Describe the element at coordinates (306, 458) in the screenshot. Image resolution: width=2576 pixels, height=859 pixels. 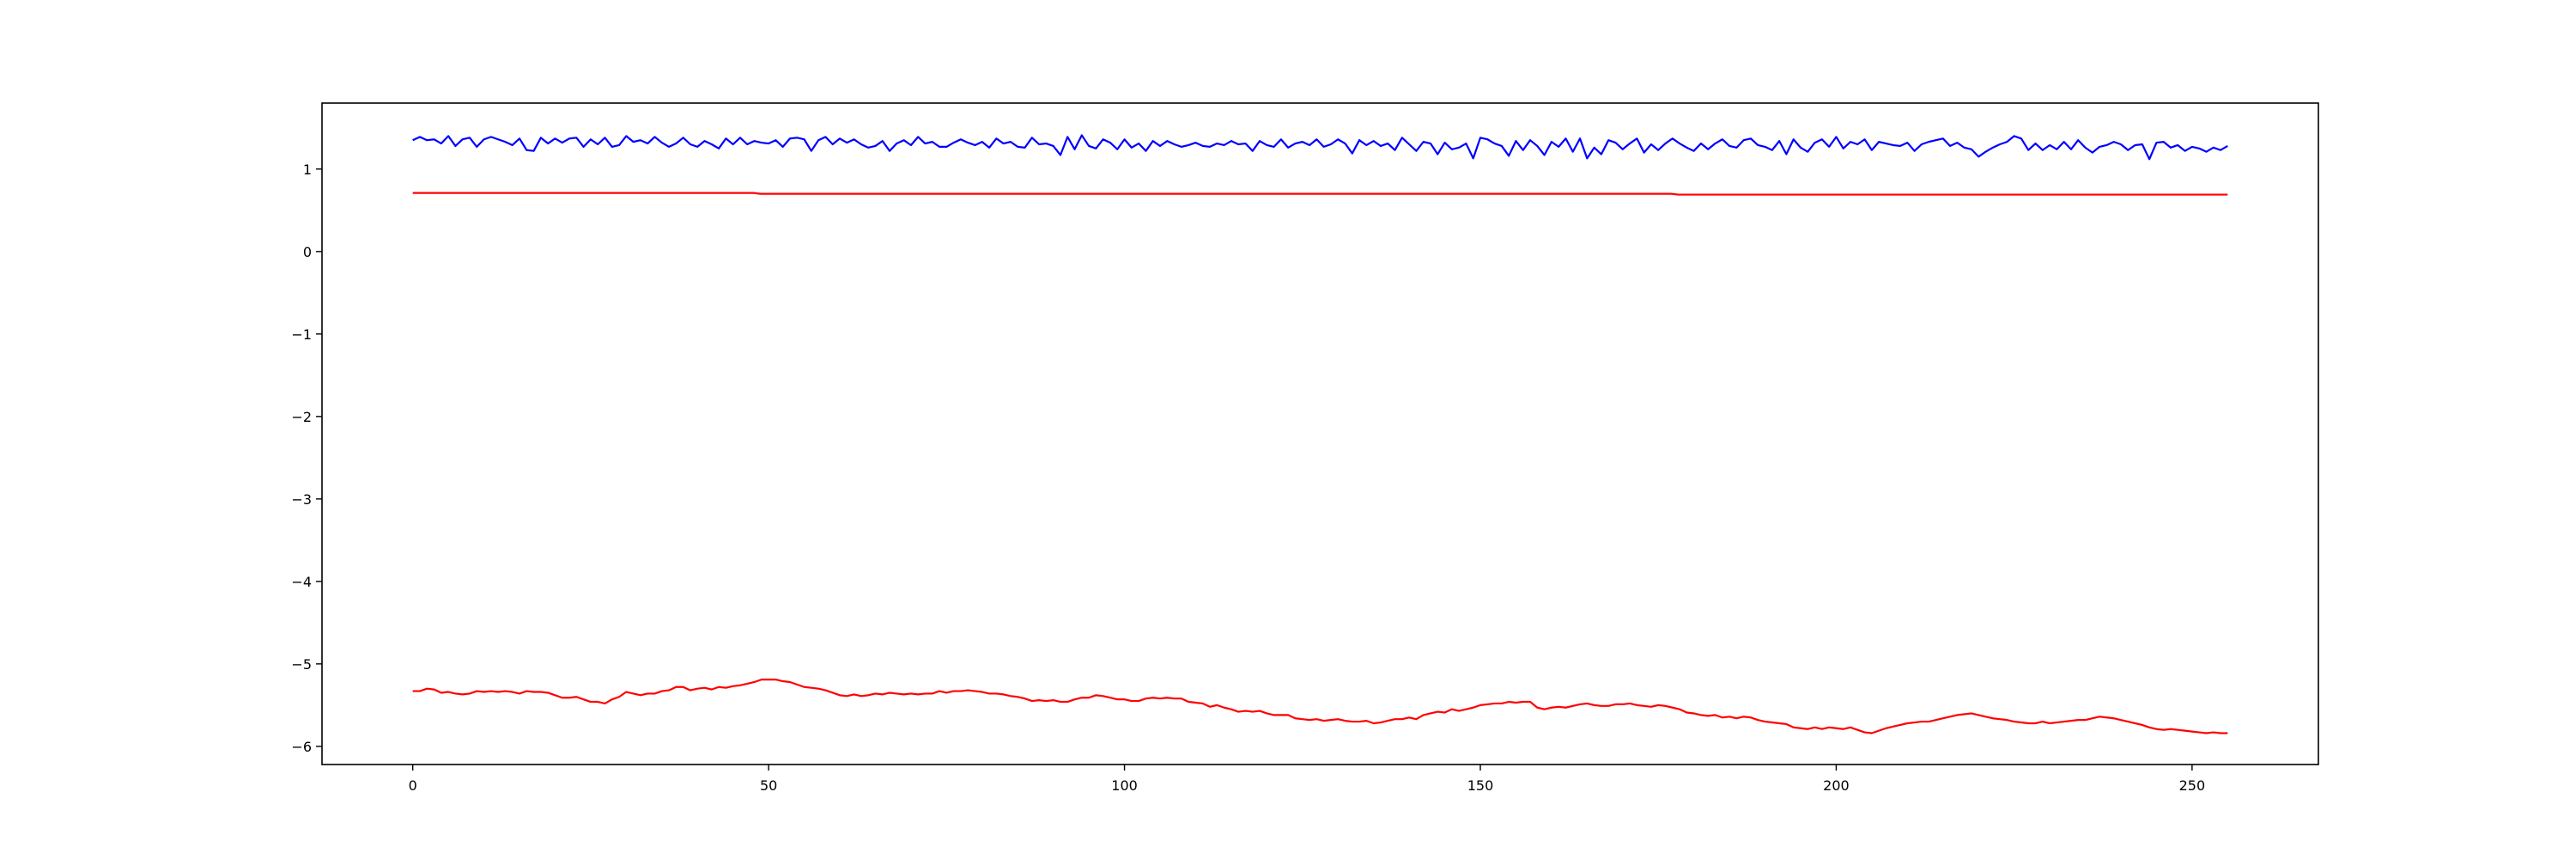
I see `y-axis: 1 0 −1 −2 −3 −4 −5 −6` at that location.